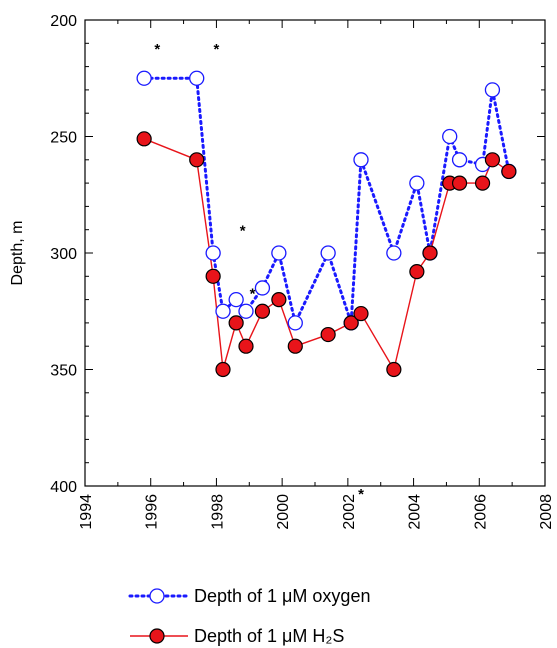 The width and height of the screenshot is (557, 648). Describe the element at coordinates (17, 253) in the screenshot. I see `y-axis-title: Depth, m` at that location.